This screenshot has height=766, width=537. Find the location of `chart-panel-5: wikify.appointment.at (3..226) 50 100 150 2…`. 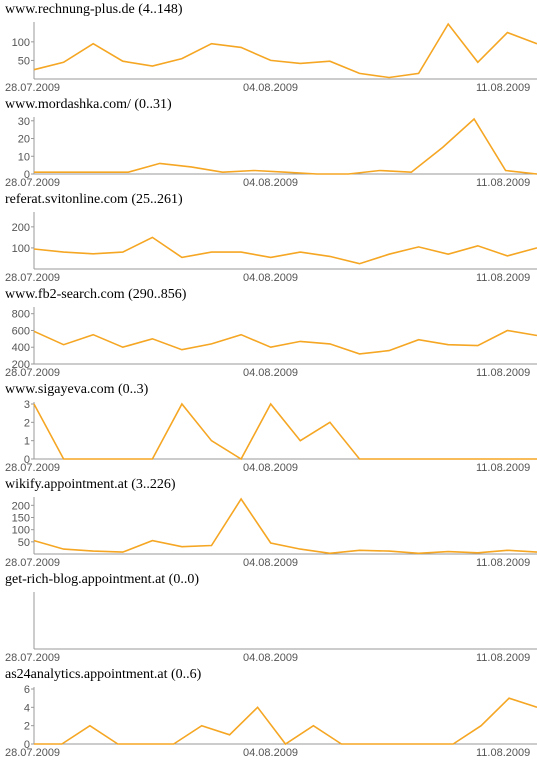

chart-panel-5: wikify.appointment.at (3..226) 50 100 150 2… is located at coordinates (268, 522).